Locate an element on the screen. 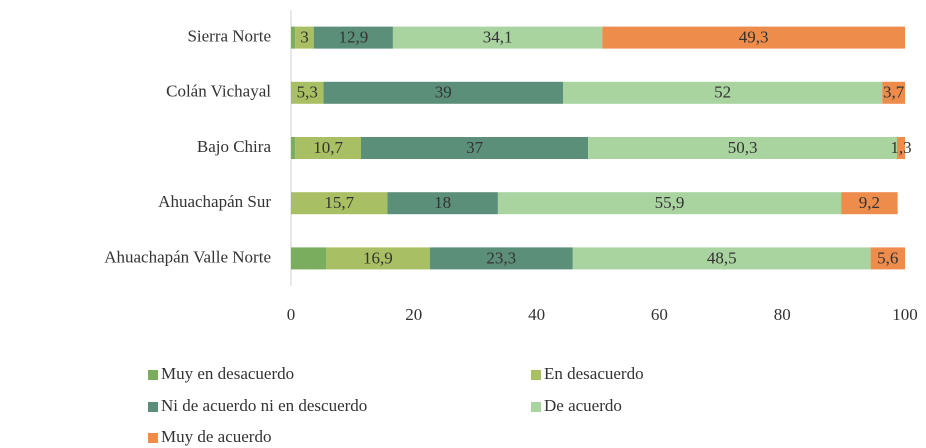  x-tick-label: 40 is located at coordinates (536, 314).